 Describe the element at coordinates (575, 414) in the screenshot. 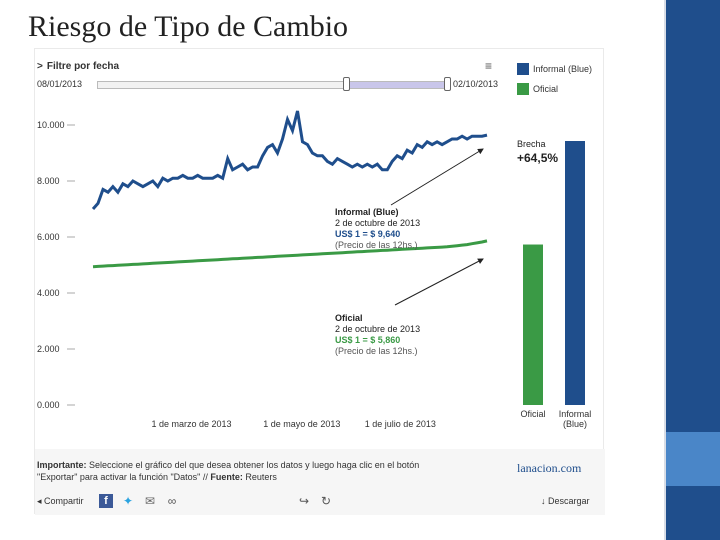

I see `bar-category-label: Informal` at that location.